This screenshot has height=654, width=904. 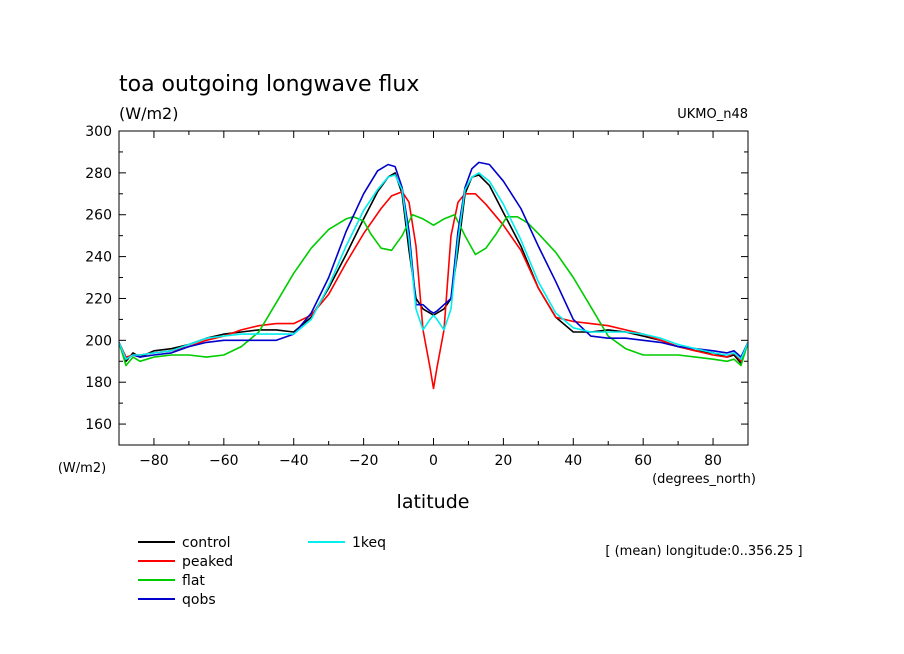 I want to click on y-tick-label: 200, so click(x=98, y=341).